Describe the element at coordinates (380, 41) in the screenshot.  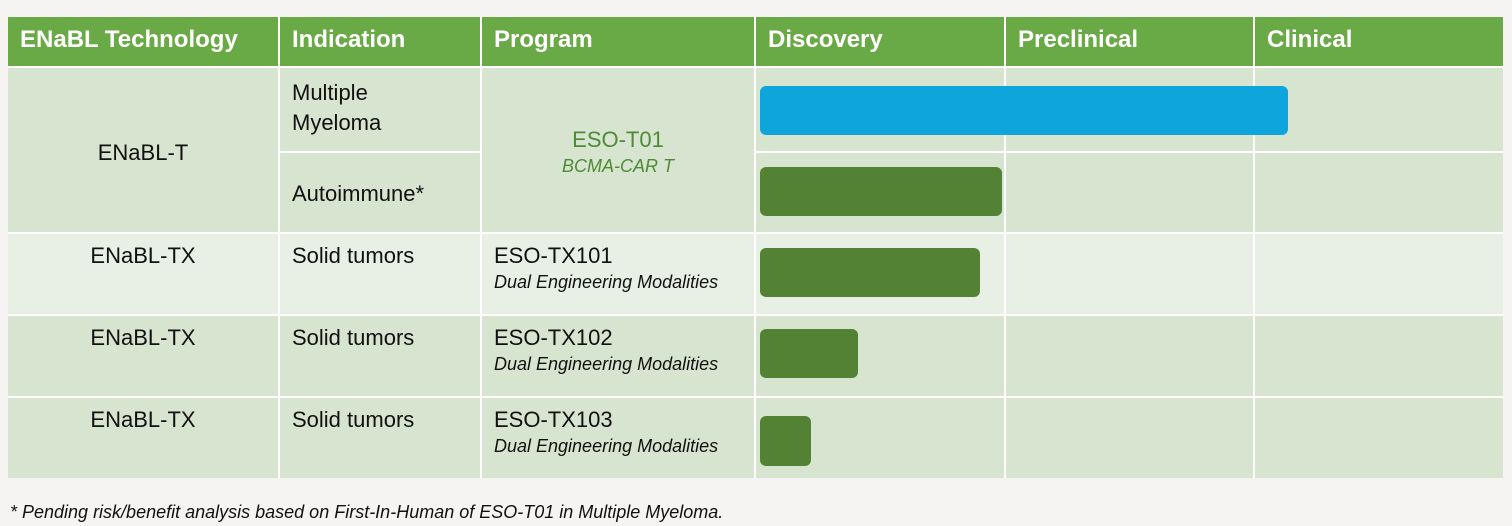
I see `header-cell: Indication` at that location.